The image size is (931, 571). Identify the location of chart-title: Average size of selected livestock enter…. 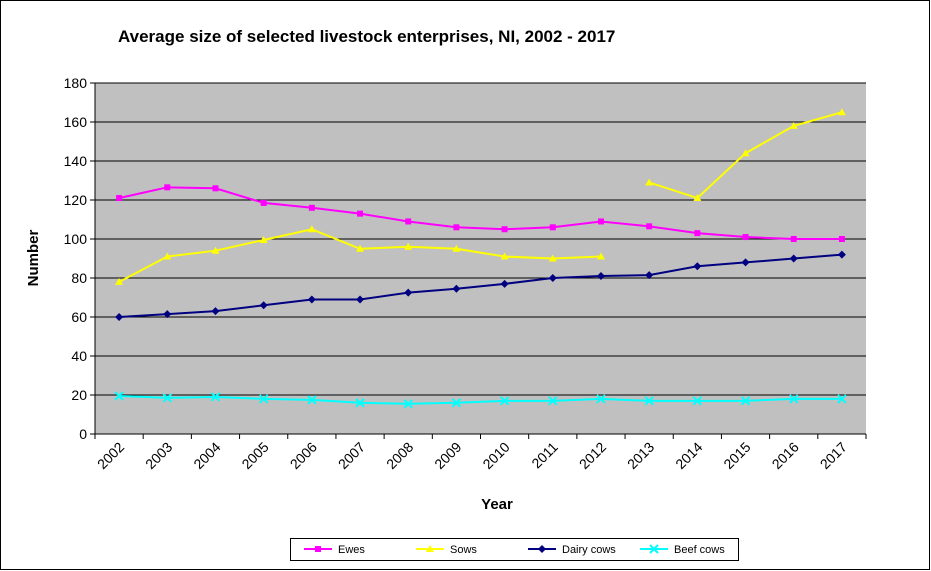
(366, 36).